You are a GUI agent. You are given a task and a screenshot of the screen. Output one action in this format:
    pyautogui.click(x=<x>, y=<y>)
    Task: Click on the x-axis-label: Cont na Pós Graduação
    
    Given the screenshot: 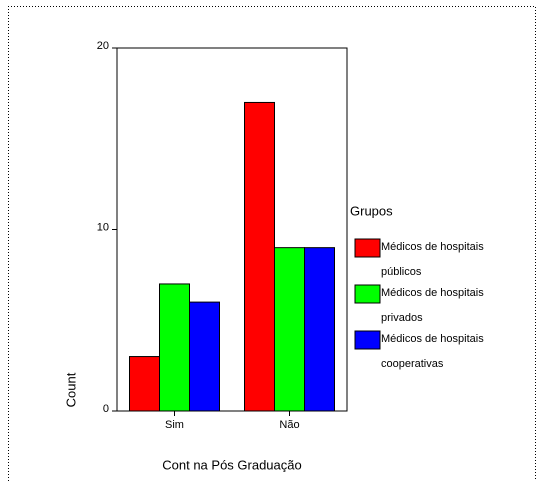 What is the action you would take?
    pyautogui.click(x=231, y=464)
    